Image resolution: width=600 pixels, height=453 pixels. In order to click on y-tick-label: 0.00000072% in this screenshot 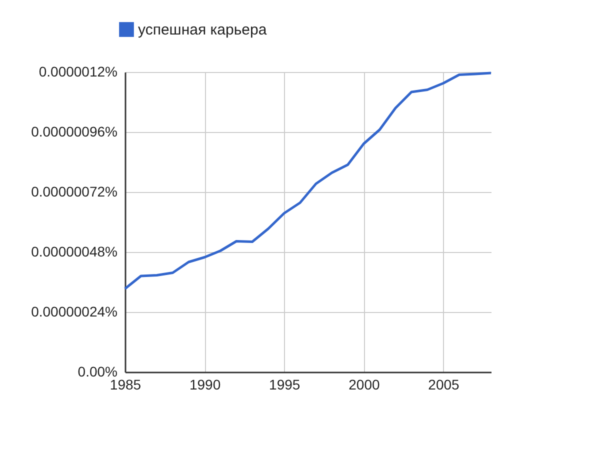, I will do `click(74, 192)`.